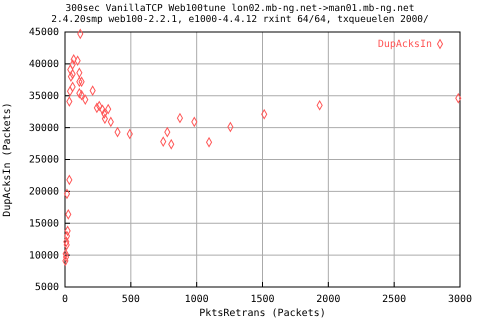 The image size is (480, 320). Describe the element at coordinates (46, 288) in the screenshot. I see `y-tick-label: 5000` at that location.